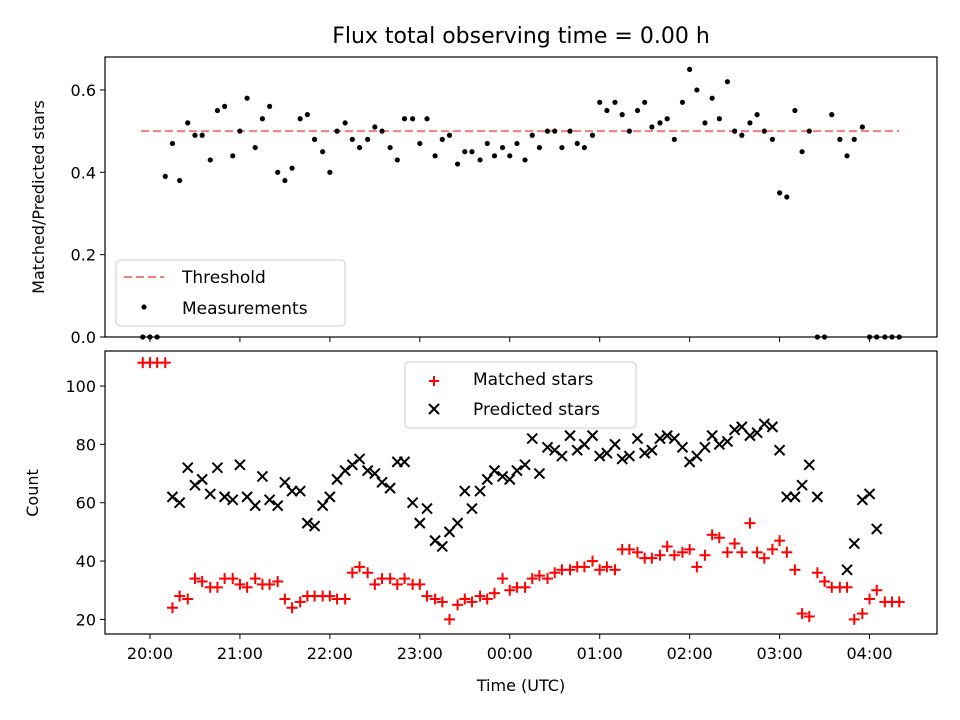 The width and height of the screenshot is (960, 720). What do you see at coordinates (245, 309) in the screenshot?
I see `legend-measurements-label: Measurements` at bounding box center [245, 309].